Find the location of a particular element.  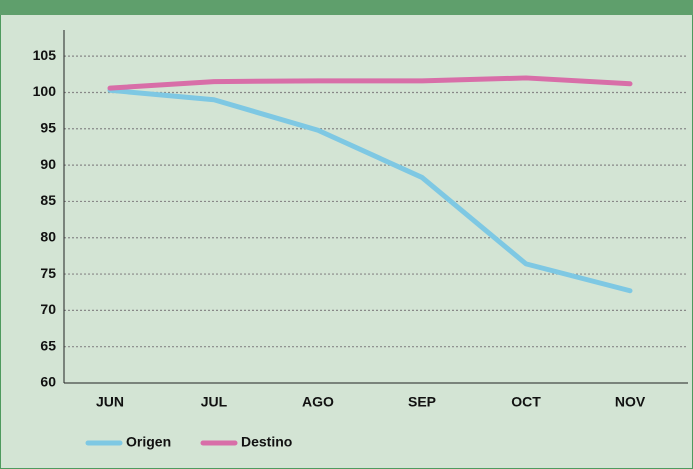

header-bar is located at coordinates (346, 7).